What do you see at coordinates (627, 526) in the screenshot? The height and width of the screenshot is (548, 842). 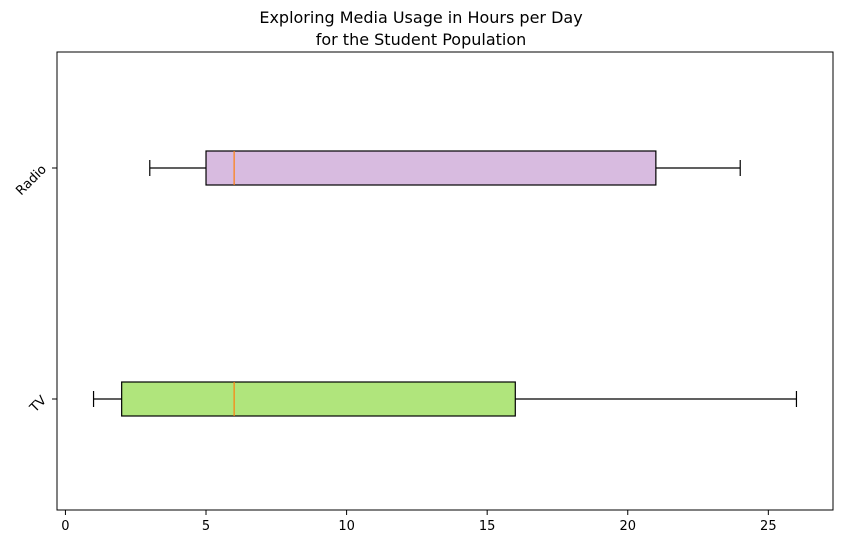 I see `xtick-label-20: 20` at bounding box center [627, 526].